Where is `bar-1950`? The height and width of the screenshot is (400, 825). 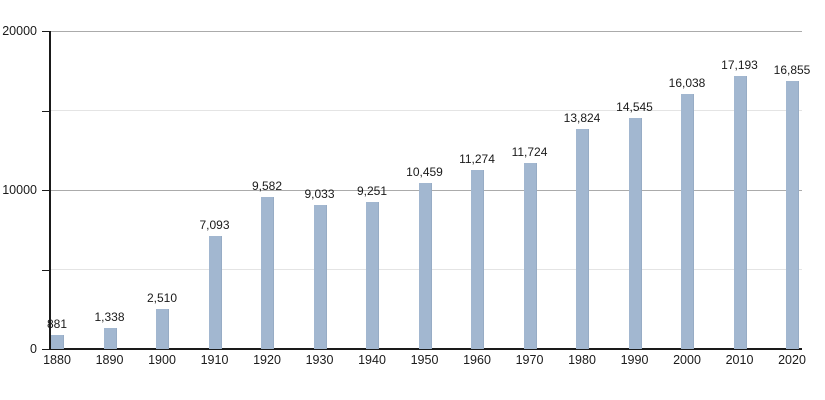 bar-1950 is located at coordinates (425, 265).